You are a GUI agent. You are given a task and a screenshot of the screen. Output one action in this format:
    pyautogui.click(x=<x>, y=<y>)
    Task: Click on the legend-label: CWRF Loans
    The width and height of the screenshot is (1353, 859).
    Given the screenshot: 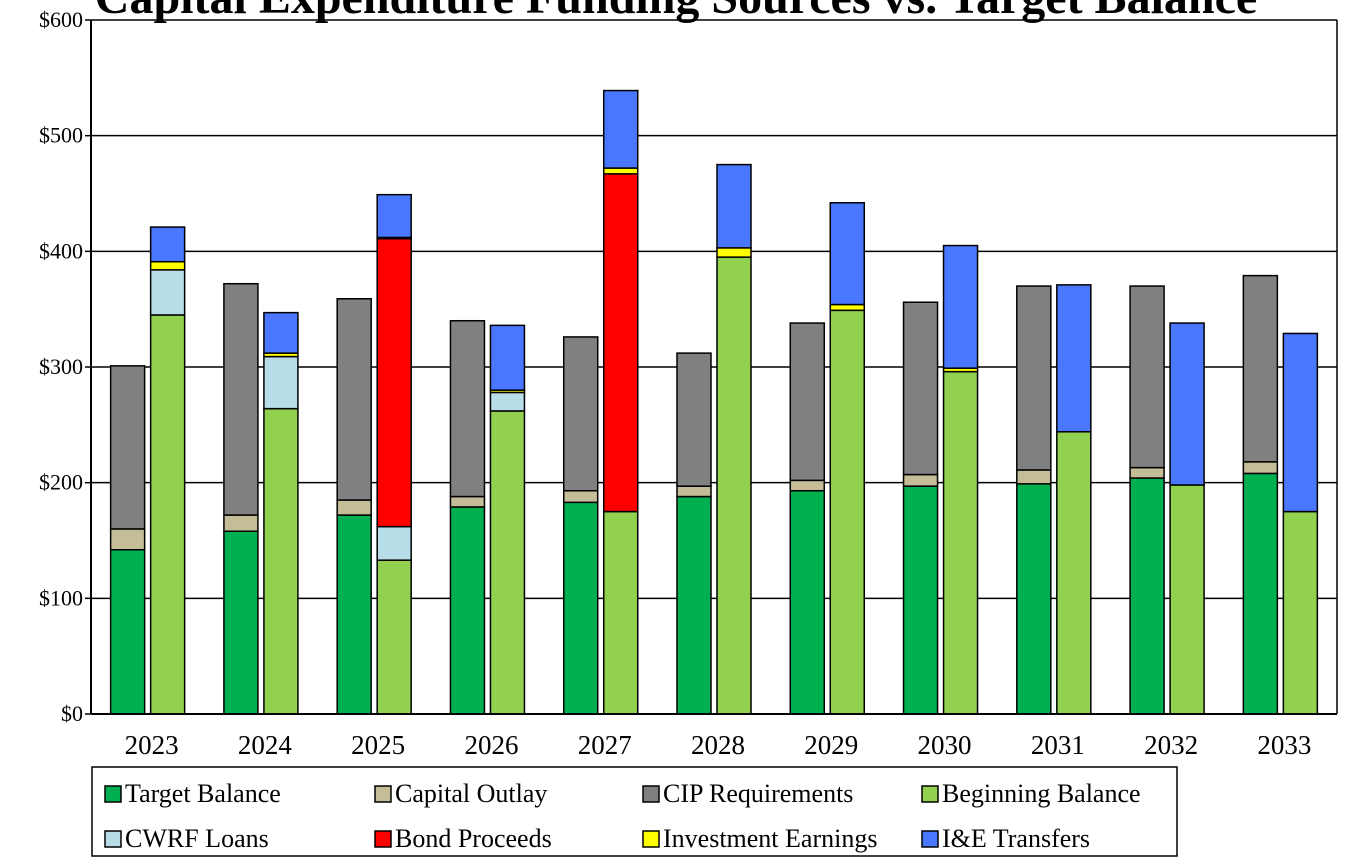 What is the action you would take?
    pyautogui.click(x=197, y=838)
    